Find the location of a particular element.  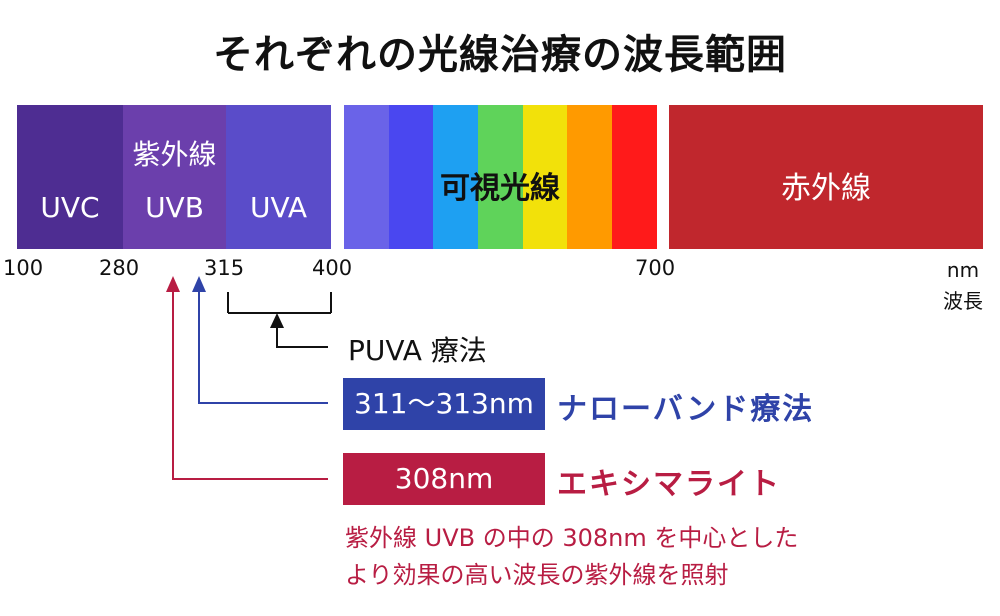

visible-stripe-blue is located at coordinates (411, 177).